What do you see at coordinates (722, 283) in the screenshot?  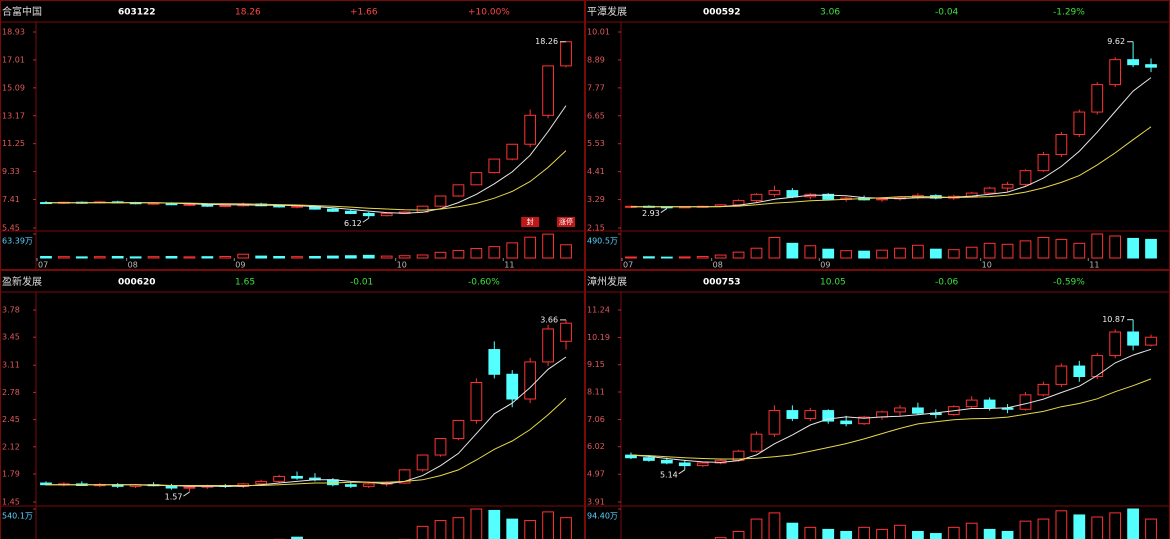 I see `stock-code: 000753` at bounding box center [722, 283].